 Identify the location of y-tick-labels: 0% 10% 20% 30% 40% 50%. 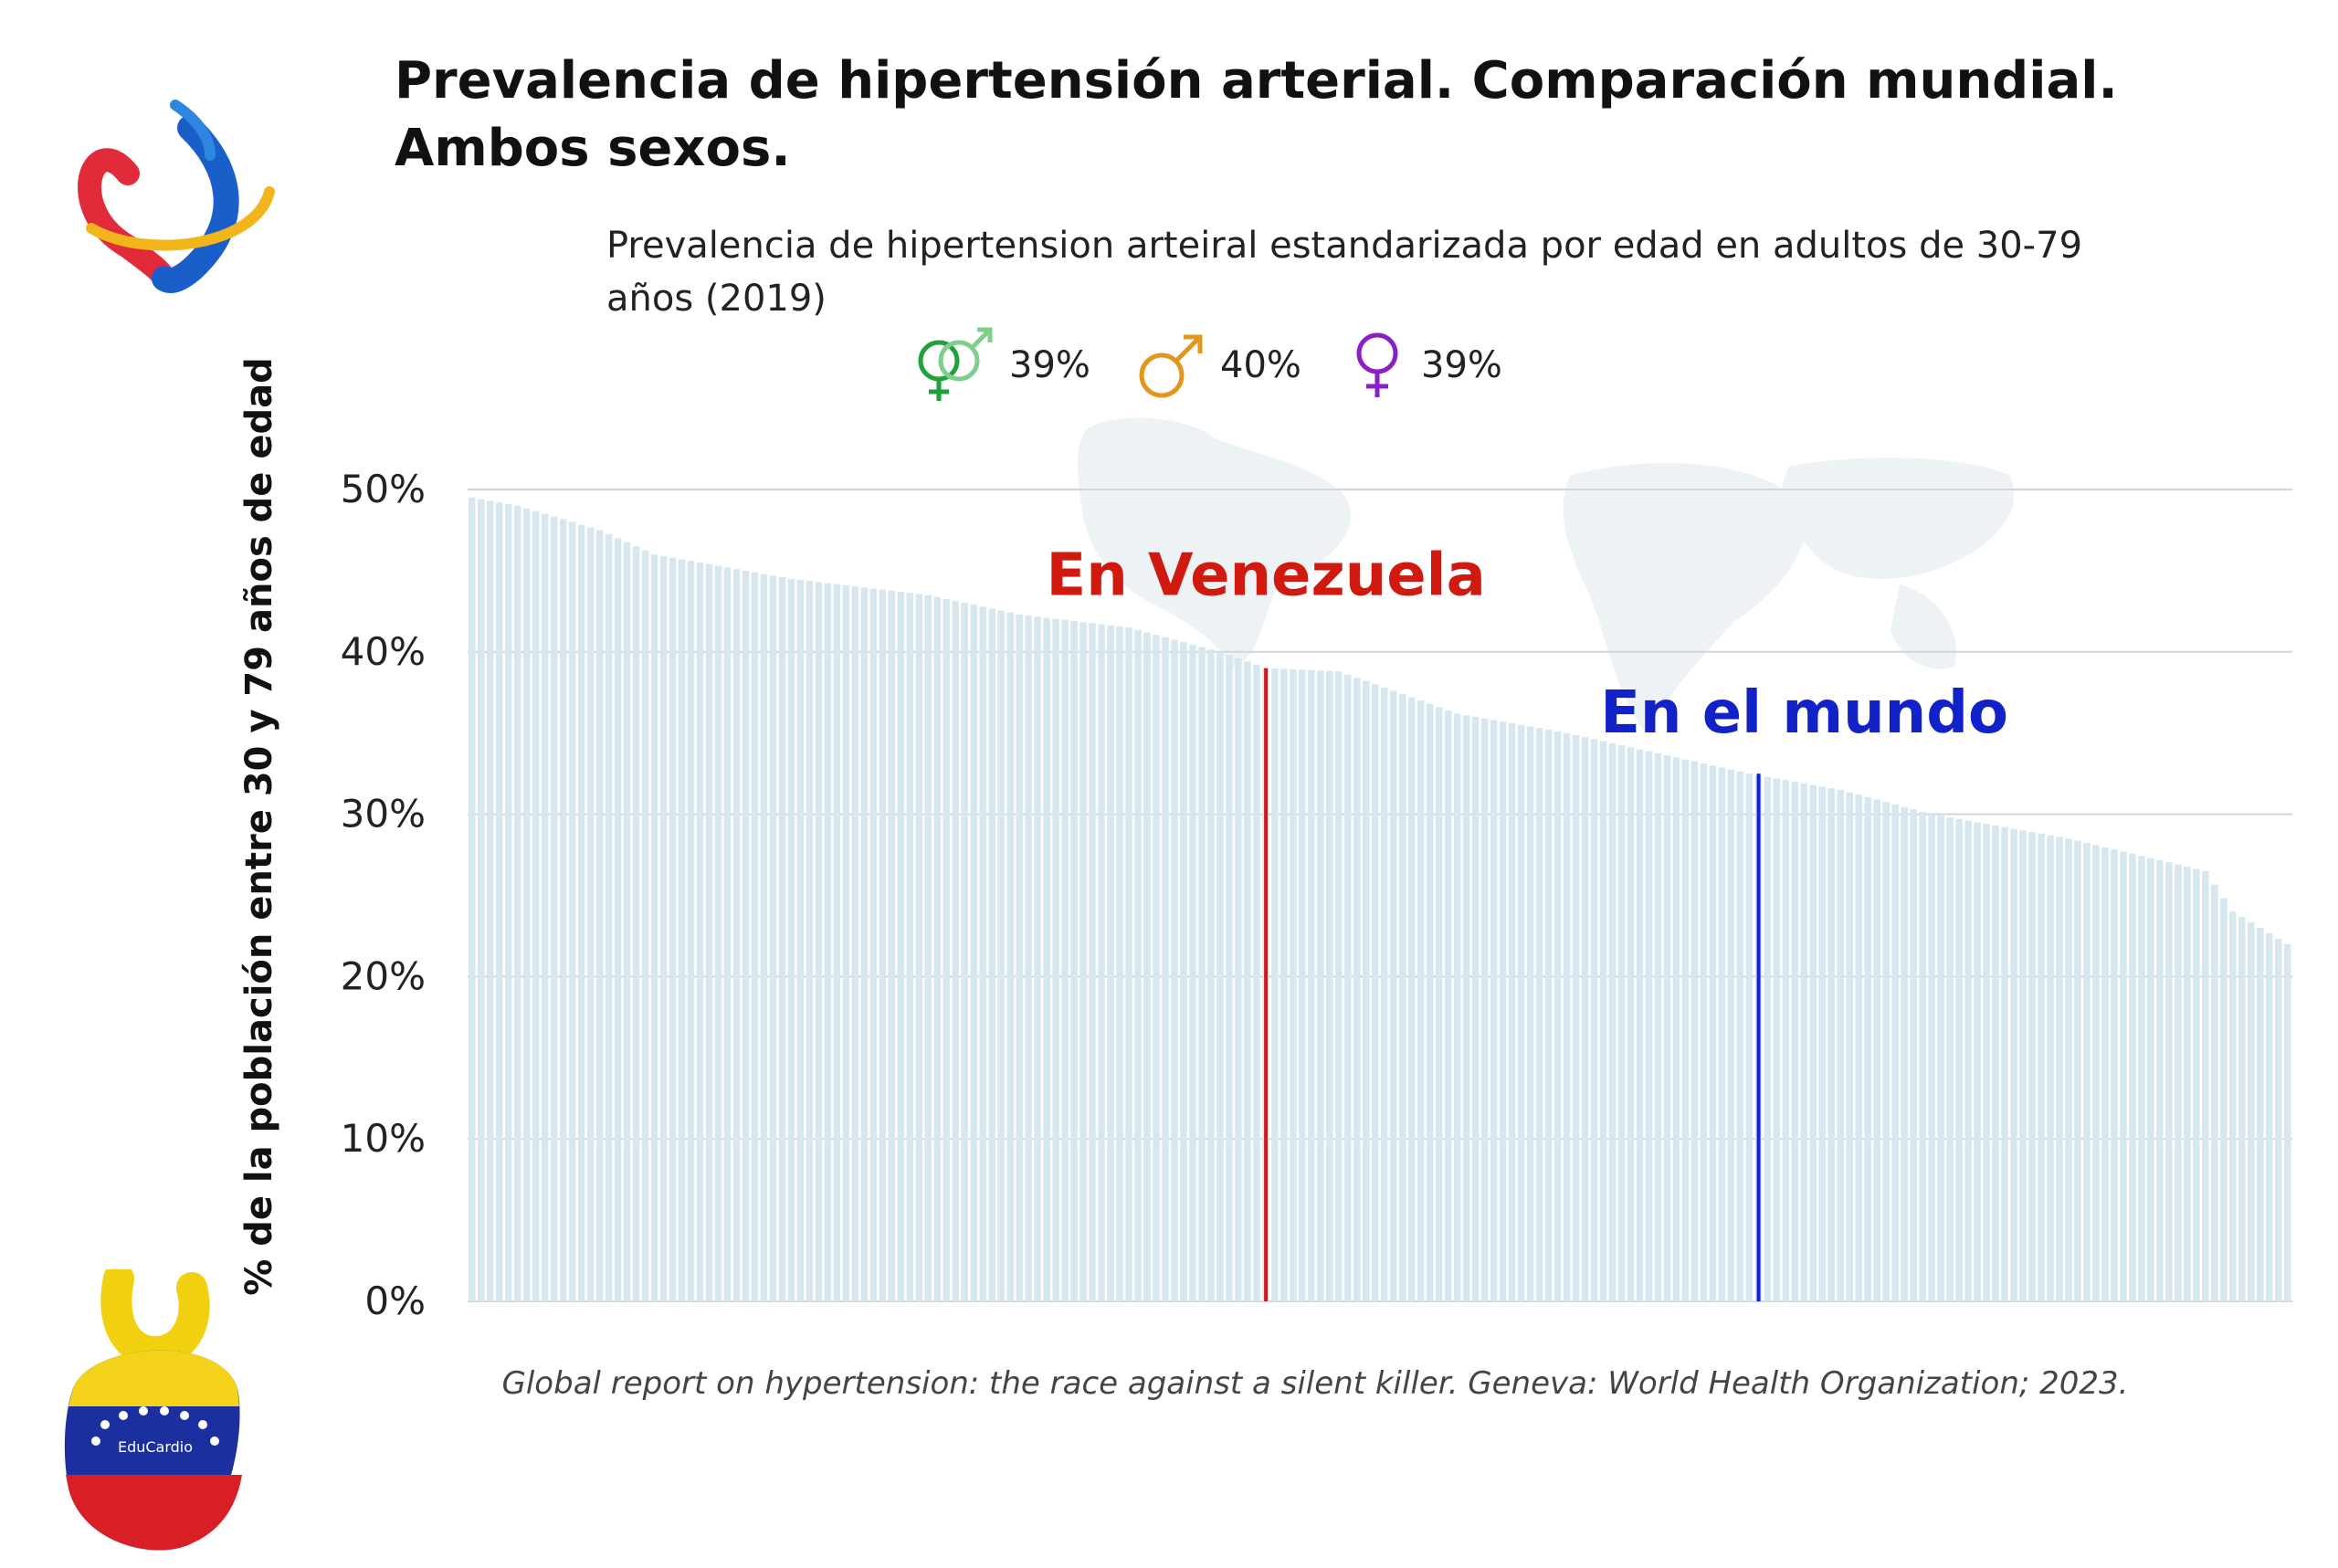
(383, 895).